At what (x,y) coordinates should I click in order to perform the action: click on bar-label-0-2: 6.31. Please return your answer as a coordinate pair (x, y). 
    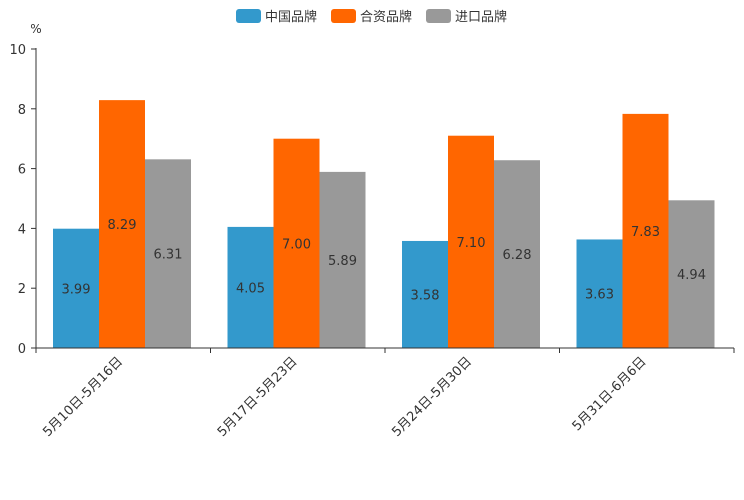
    Looking at the image, I should click on (168, 255).